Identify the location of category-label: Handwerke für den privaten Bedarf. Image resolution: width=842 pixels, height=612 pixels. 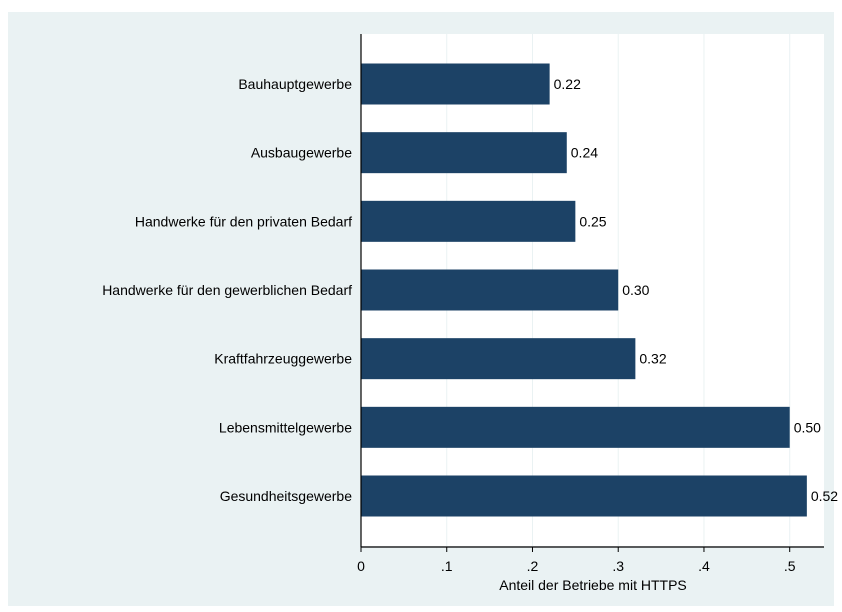
(243, 221).